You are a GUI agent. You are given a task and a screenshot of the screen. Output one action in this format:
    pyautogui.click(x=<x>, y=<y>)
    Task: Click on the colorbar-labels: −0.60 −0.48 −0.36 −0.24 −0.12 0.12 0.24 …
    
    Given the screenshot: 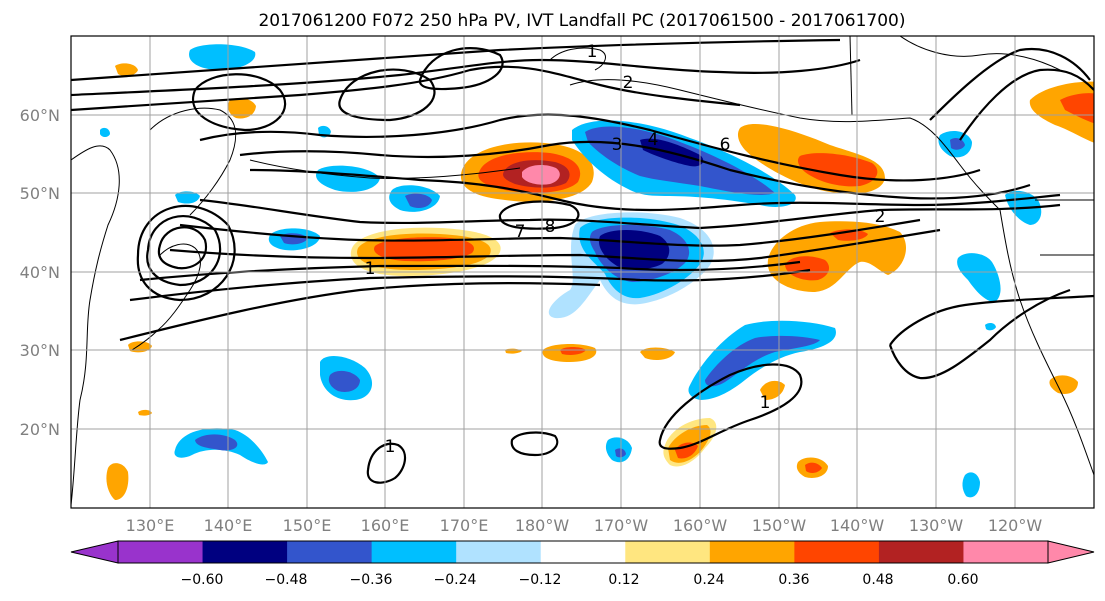 What is the action you would take?
    pyautogui.click(x=580, y=580)
    